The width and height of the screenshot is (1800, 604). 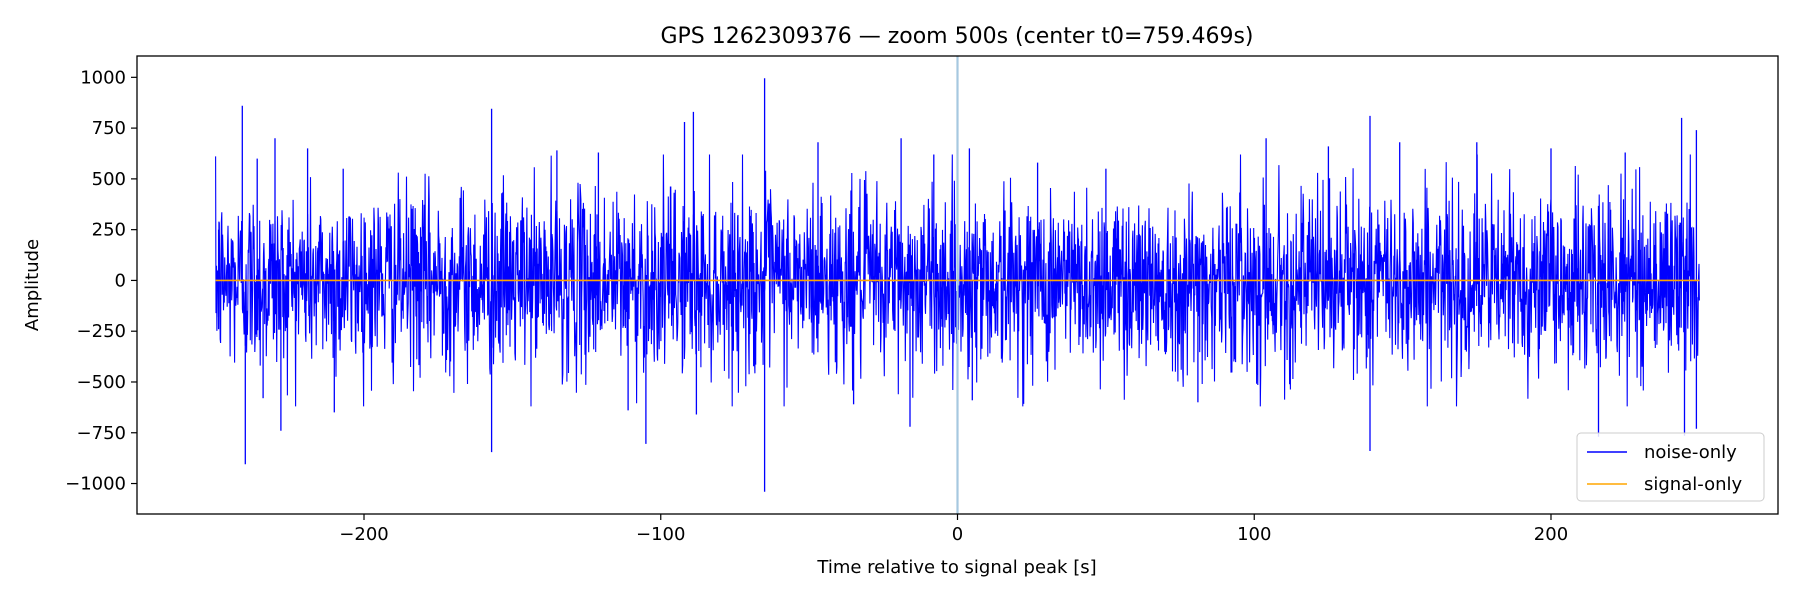 I want to click on legend-label-noise-only: noise-only, so click(x=1690, y=452).